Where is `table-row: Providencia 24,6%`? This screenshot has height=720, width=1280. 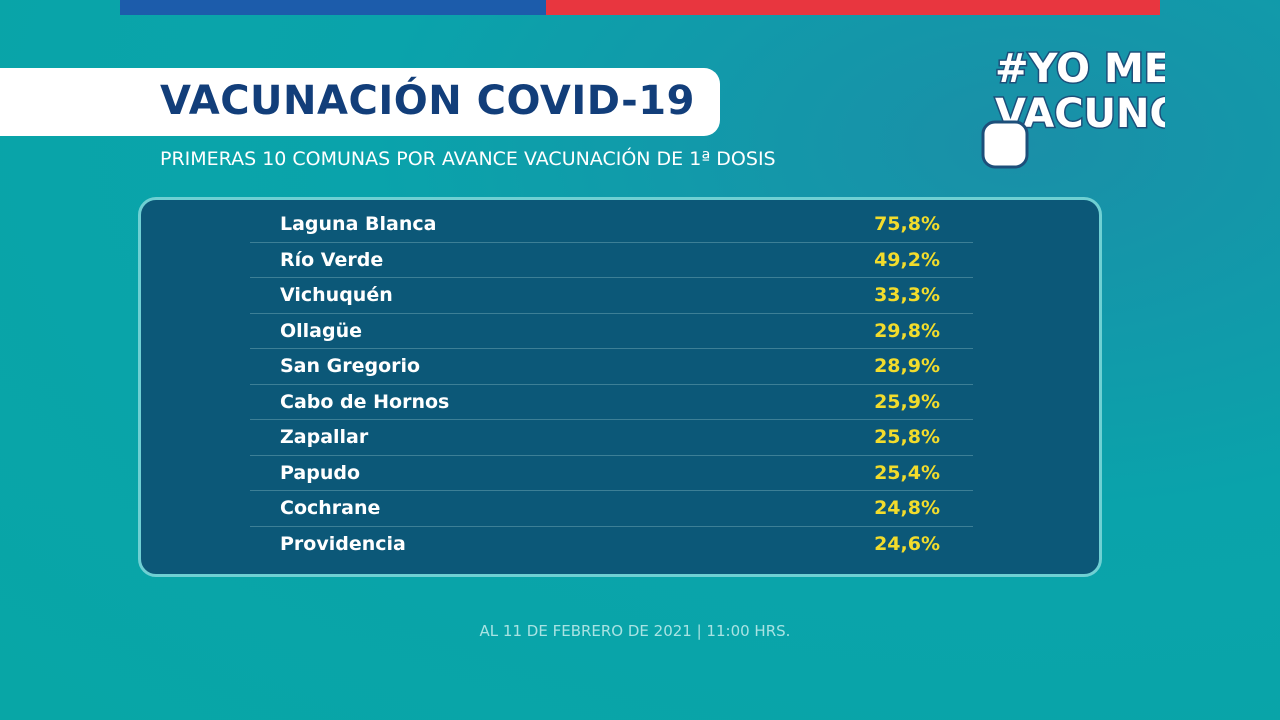 table-row: Providencia 24,6% is located at coordinates (611, 545).